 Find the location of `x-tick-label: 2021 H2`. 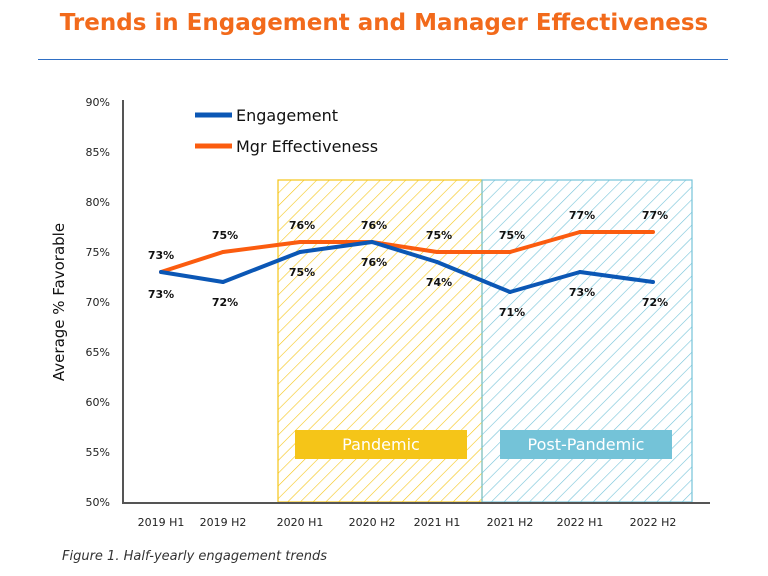

x-tick-label: 2021 H2 is located at coordinates (510, 522).